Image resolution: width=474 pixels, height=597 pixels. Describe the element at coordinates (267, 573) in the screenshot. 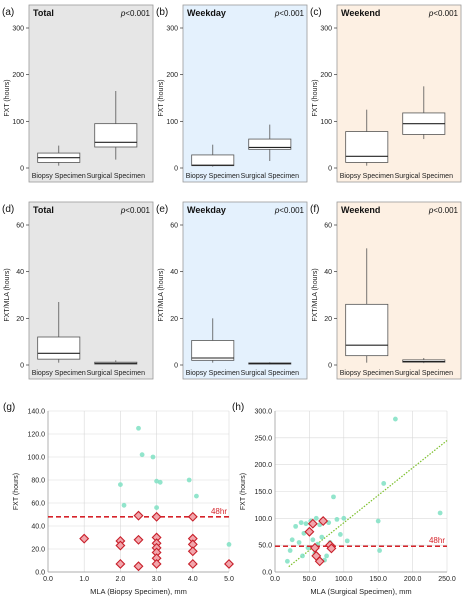

I see `y-tick-label: 0.0` at that location.